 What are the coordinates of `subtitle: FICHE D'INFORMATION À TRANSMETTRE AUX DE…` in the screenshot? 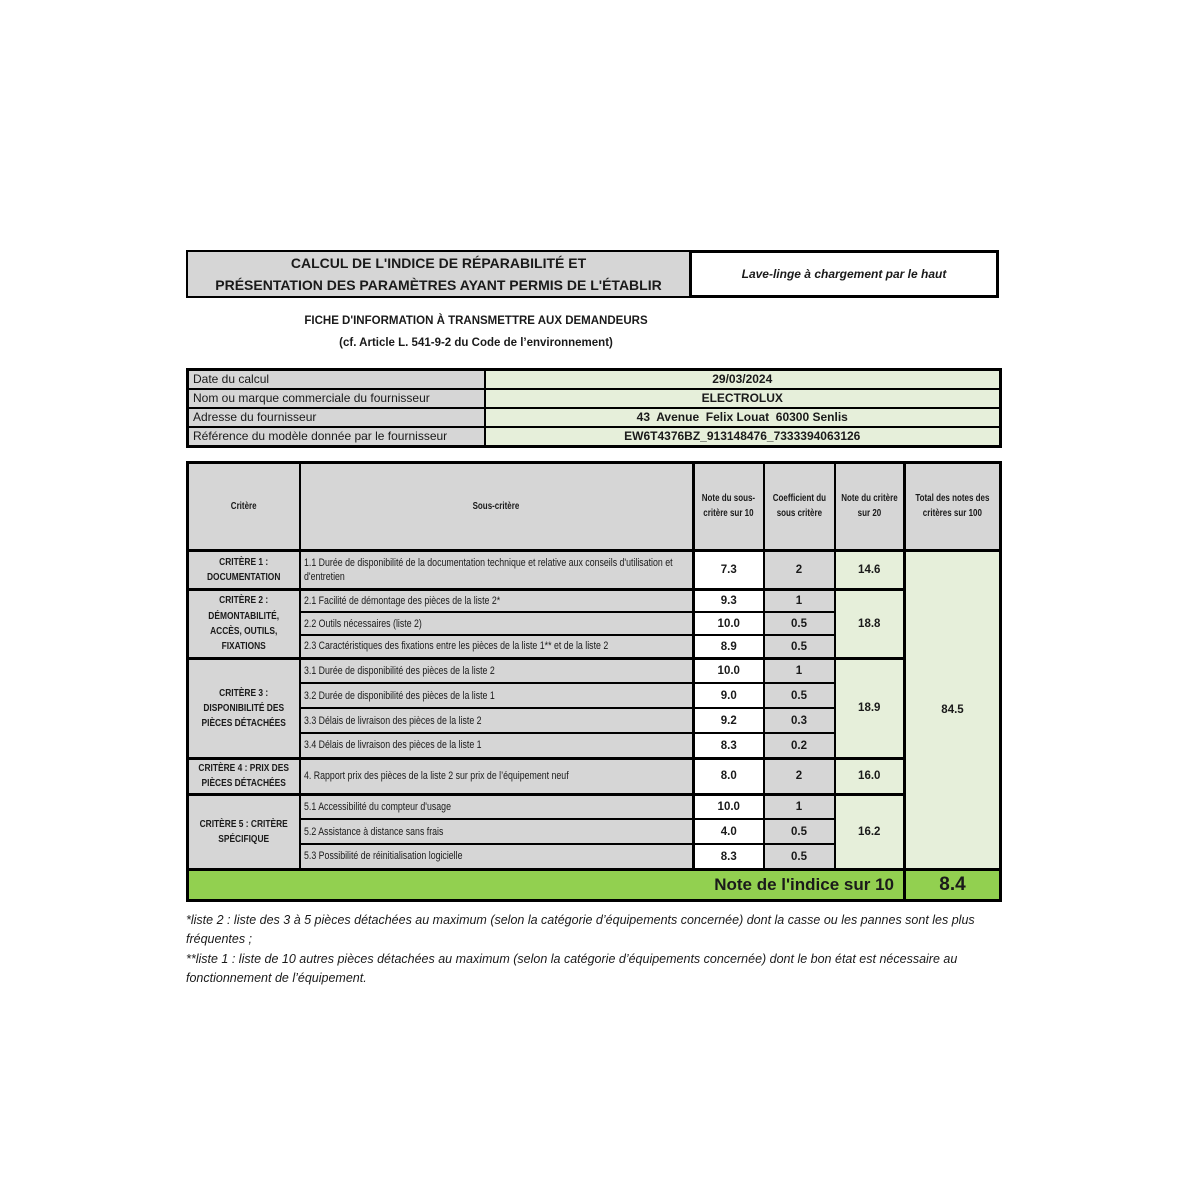 It's located at (476, 332).